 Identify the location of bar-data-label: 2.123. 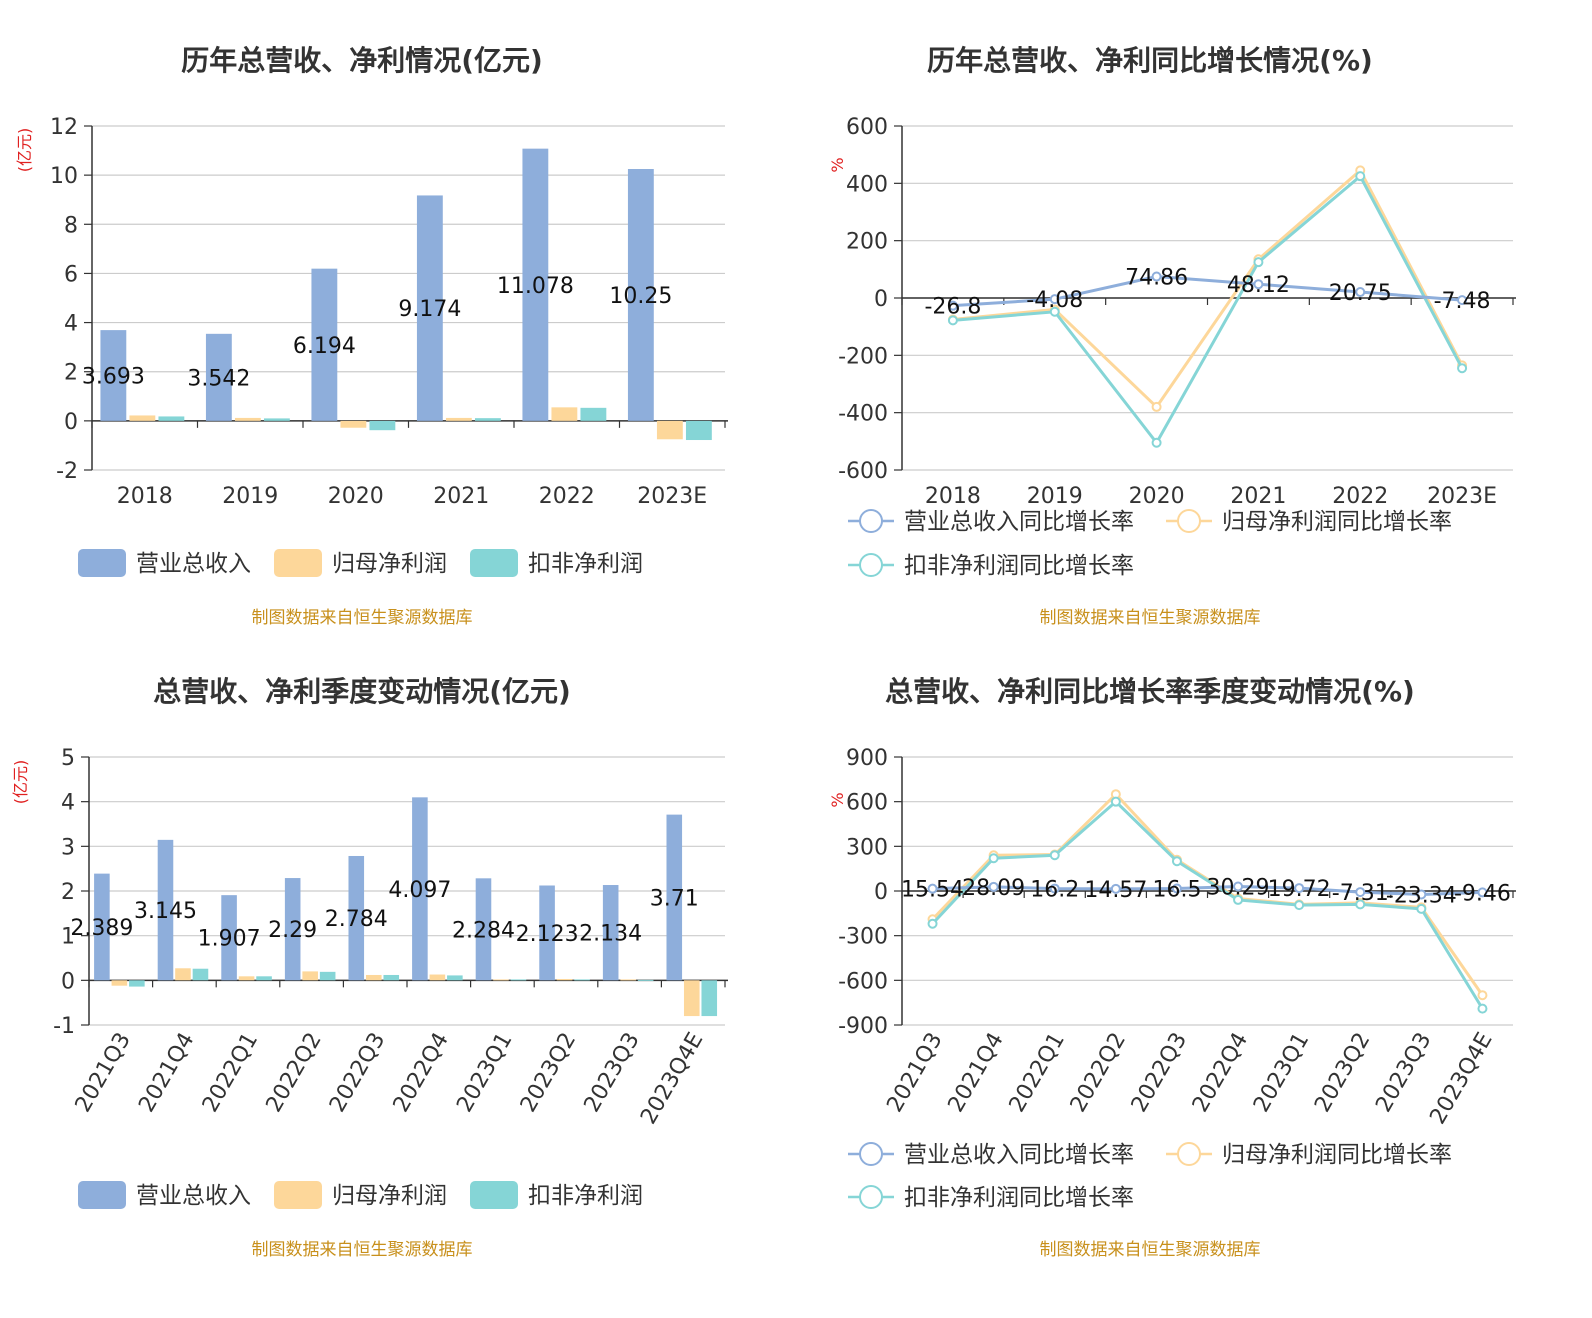
(547, 934).